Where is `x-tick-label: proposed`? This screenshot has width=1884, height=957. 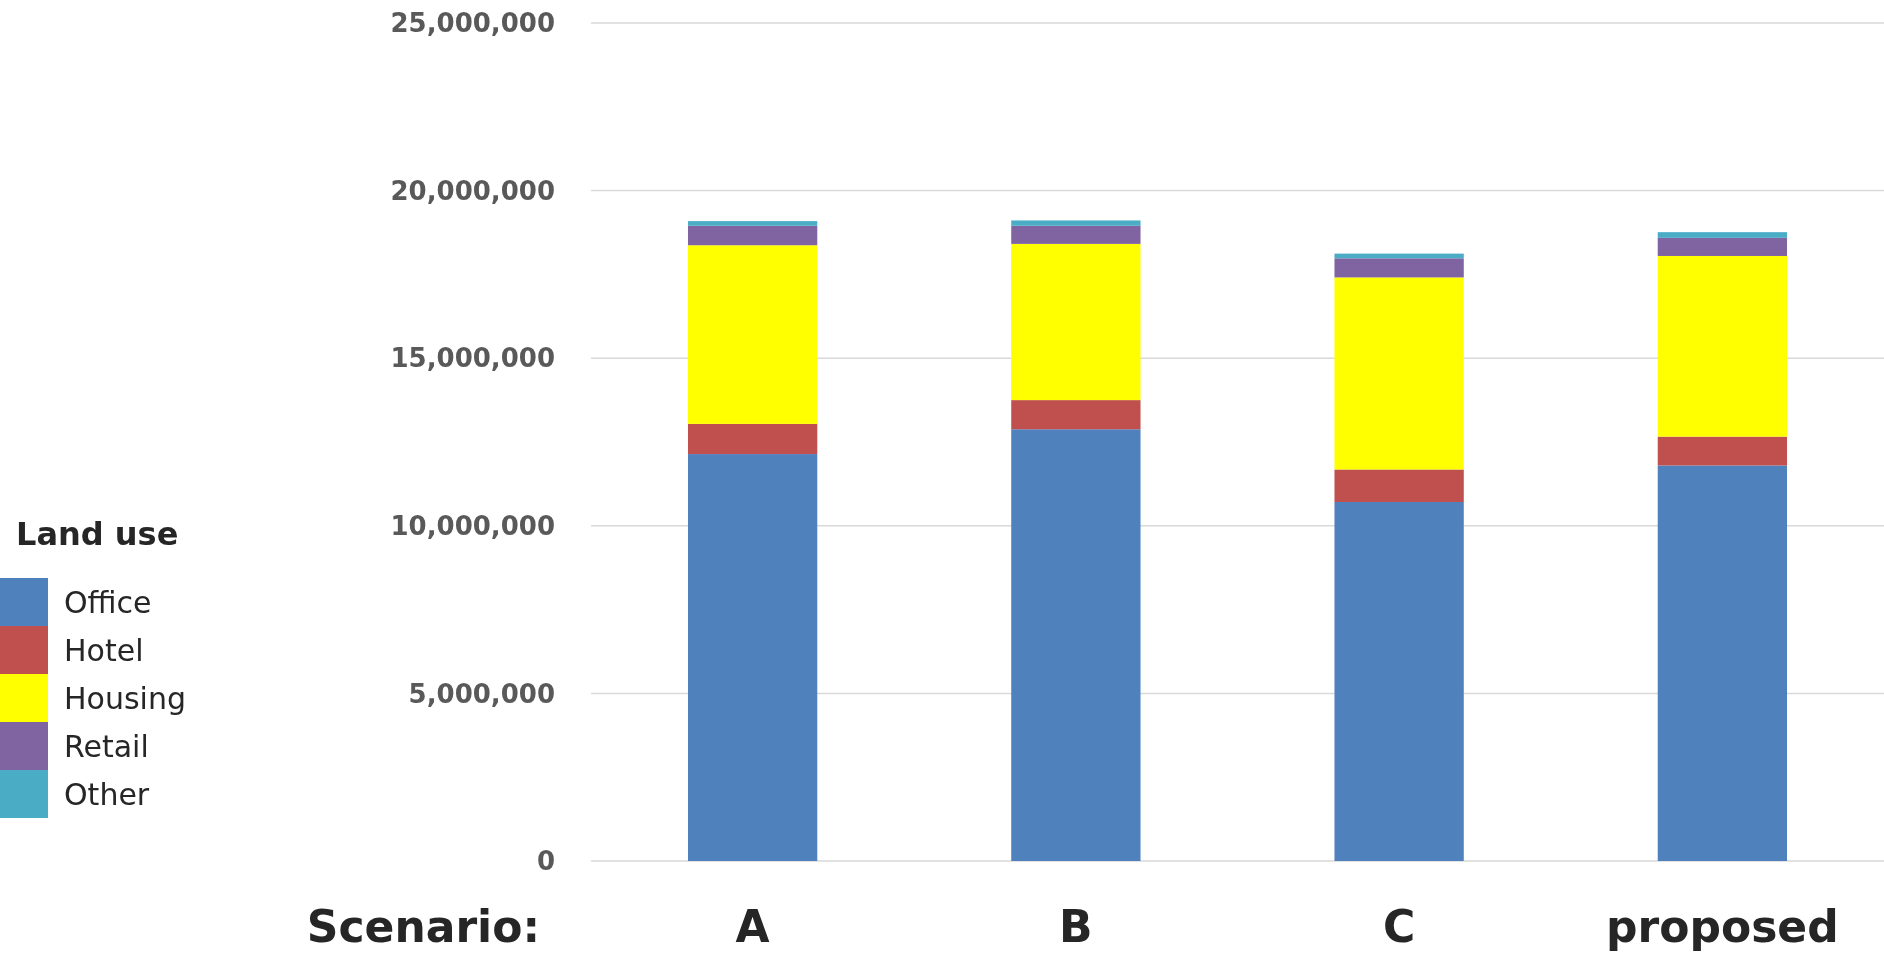
x-tick-label: proposed is located at coordinates (1722, 926).